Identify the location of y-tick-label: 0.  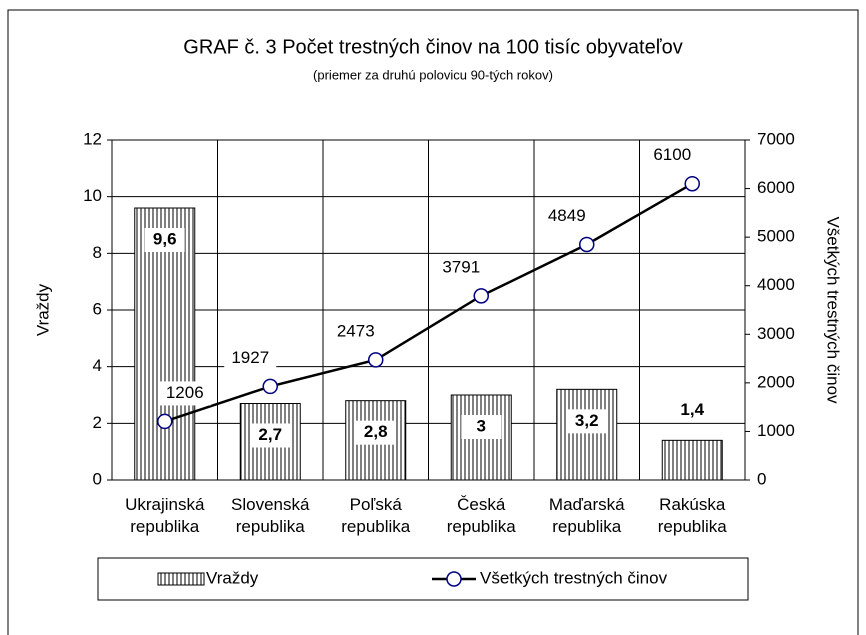
(97, 478).